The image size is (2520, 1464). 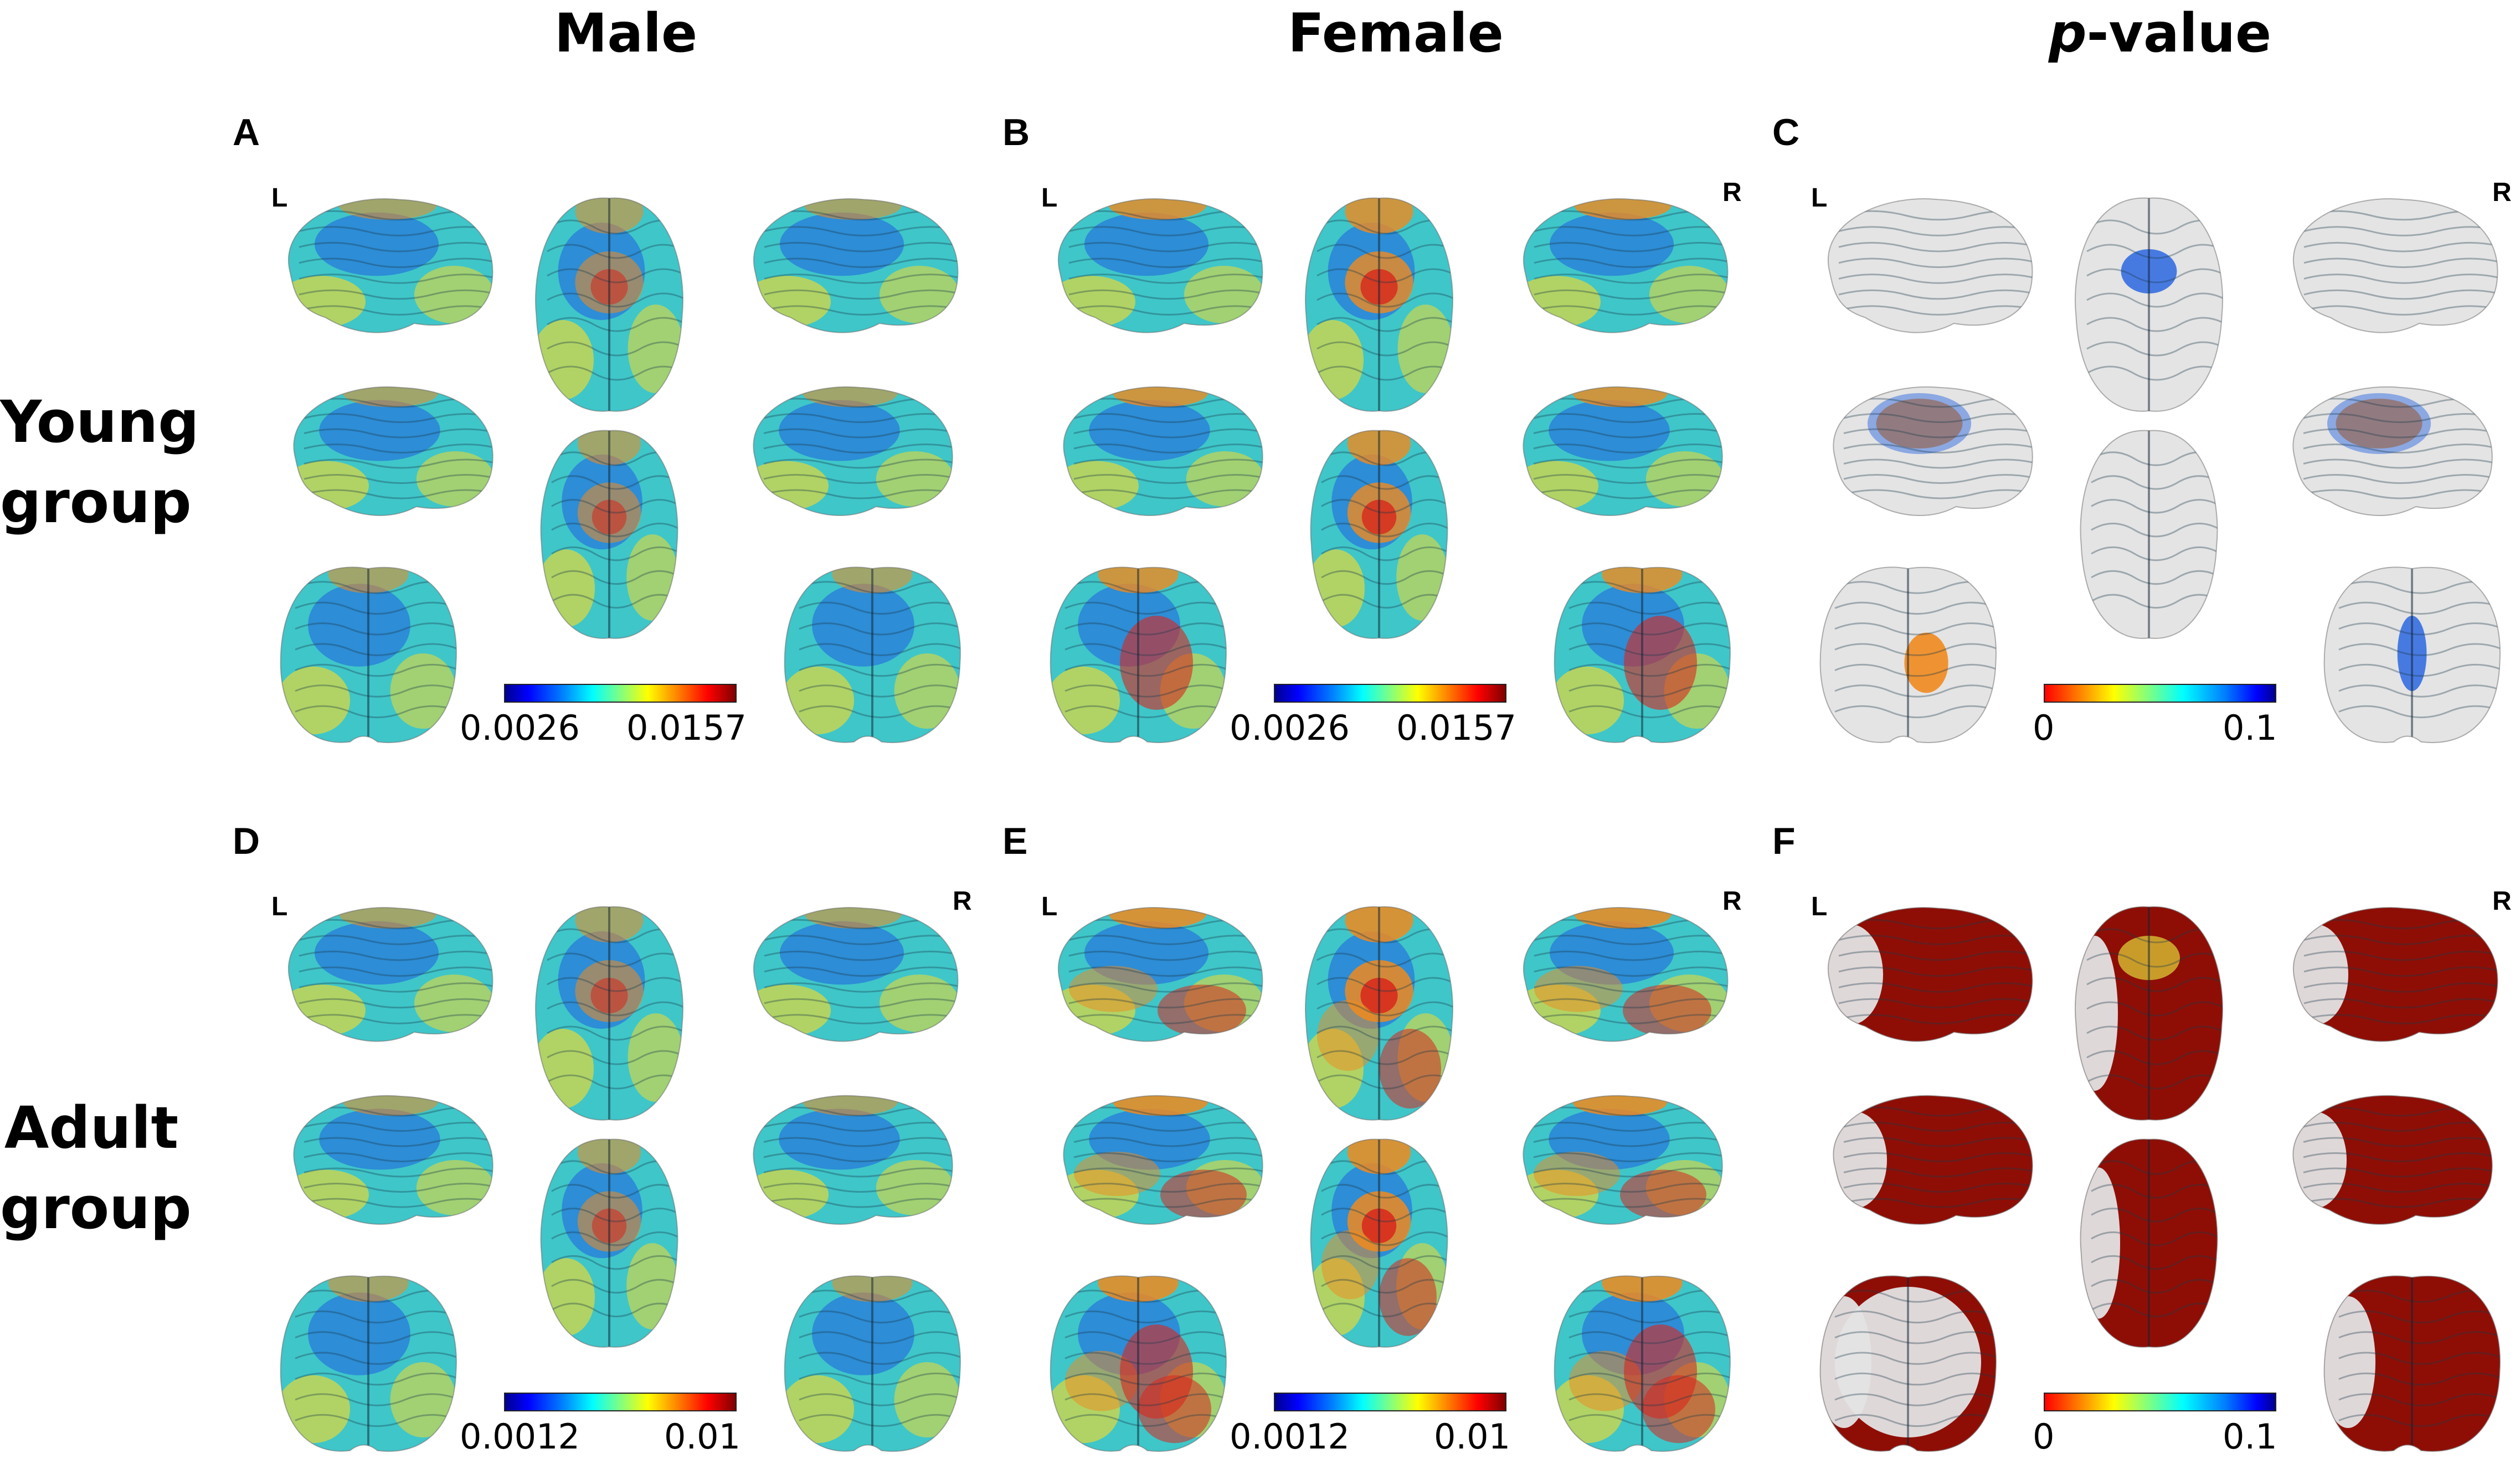 What do you see at coordinates (92, 1128) in the screenshot?
I see `row-header-adult-line1: Adult` at bounding box center [92, 1128].